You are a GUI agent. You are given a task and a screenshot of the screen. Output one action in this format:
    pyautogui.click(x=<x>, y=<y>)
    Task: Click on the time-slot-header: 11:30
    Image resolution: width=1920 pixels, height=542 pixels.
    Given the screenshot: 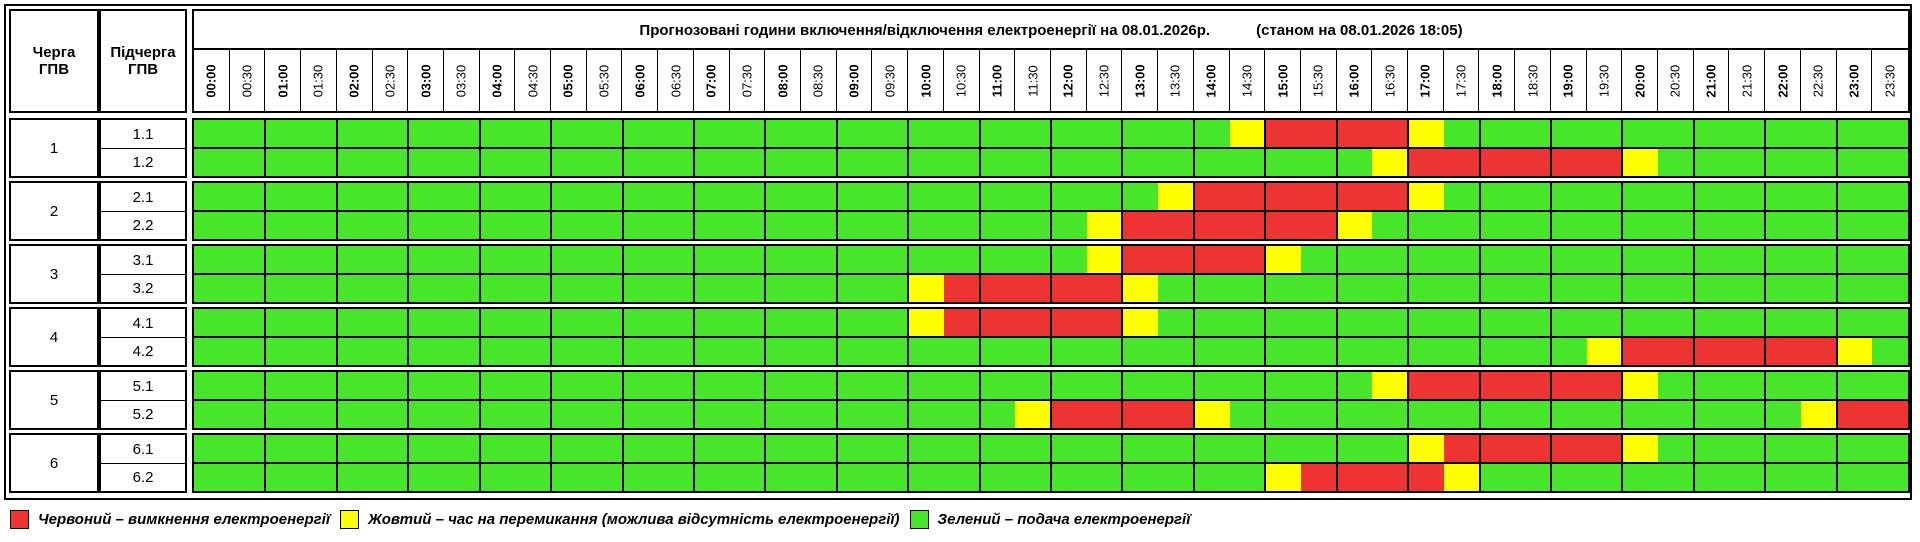 What is the action you would take?
    pyautogui.click(x=1033, y=80)
    